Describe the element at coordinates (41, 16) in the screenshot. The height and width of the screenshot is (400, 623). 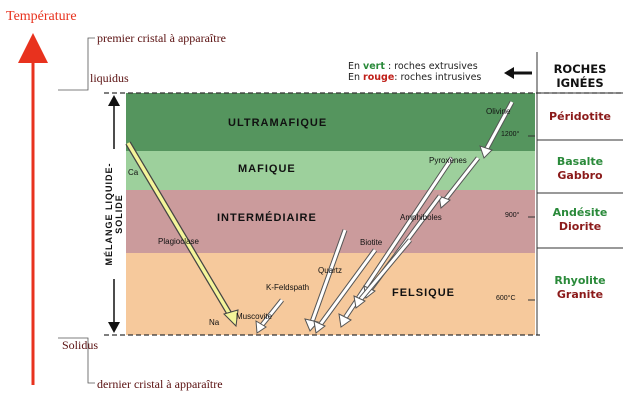
I see `temperature-label: Température` at that location.